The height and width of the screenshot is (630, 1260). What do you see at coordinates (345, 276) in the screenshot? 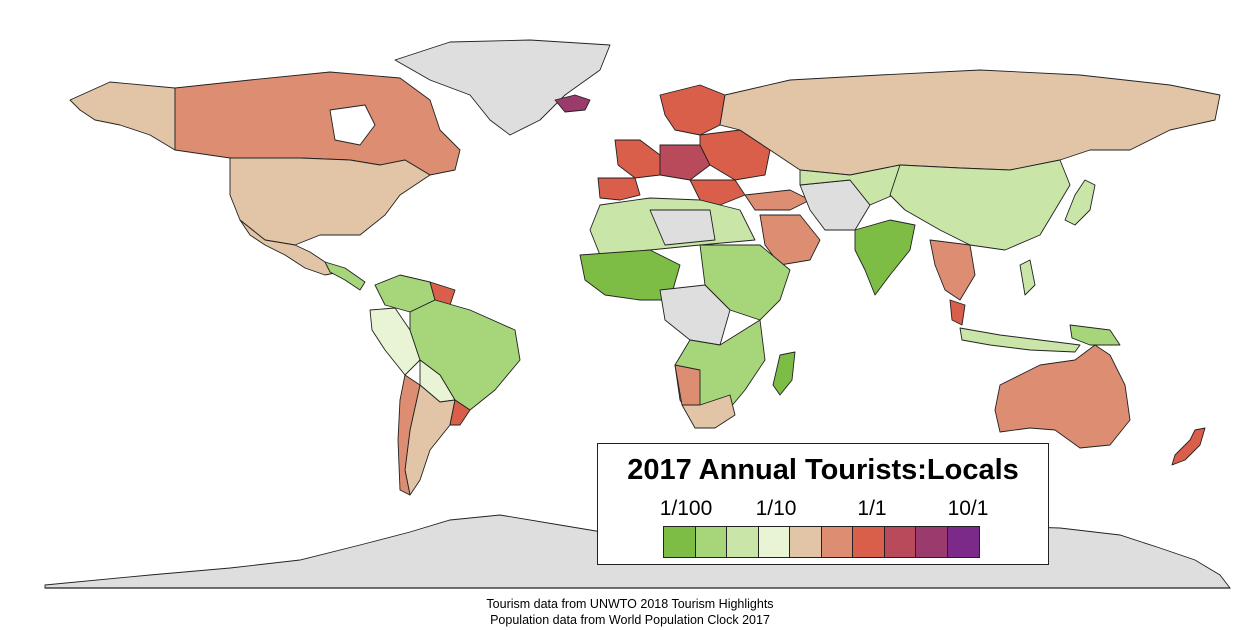
I see `central-america` at bounding box center [345, 276].